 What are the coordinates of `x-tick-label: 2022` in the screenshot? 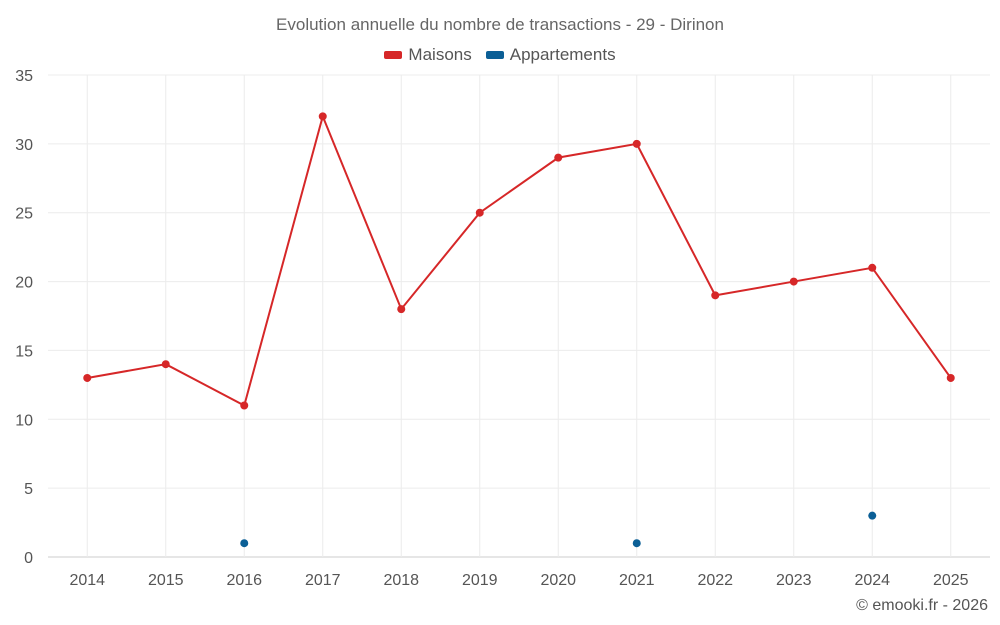 It's located at (715, 580).